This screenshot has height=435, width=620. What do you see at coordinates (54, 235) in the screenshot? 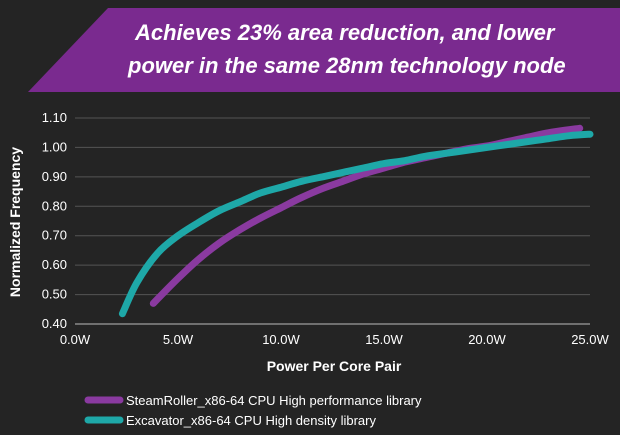
I see `y-tick-label: 0.70` at bounding box center [54, 235].